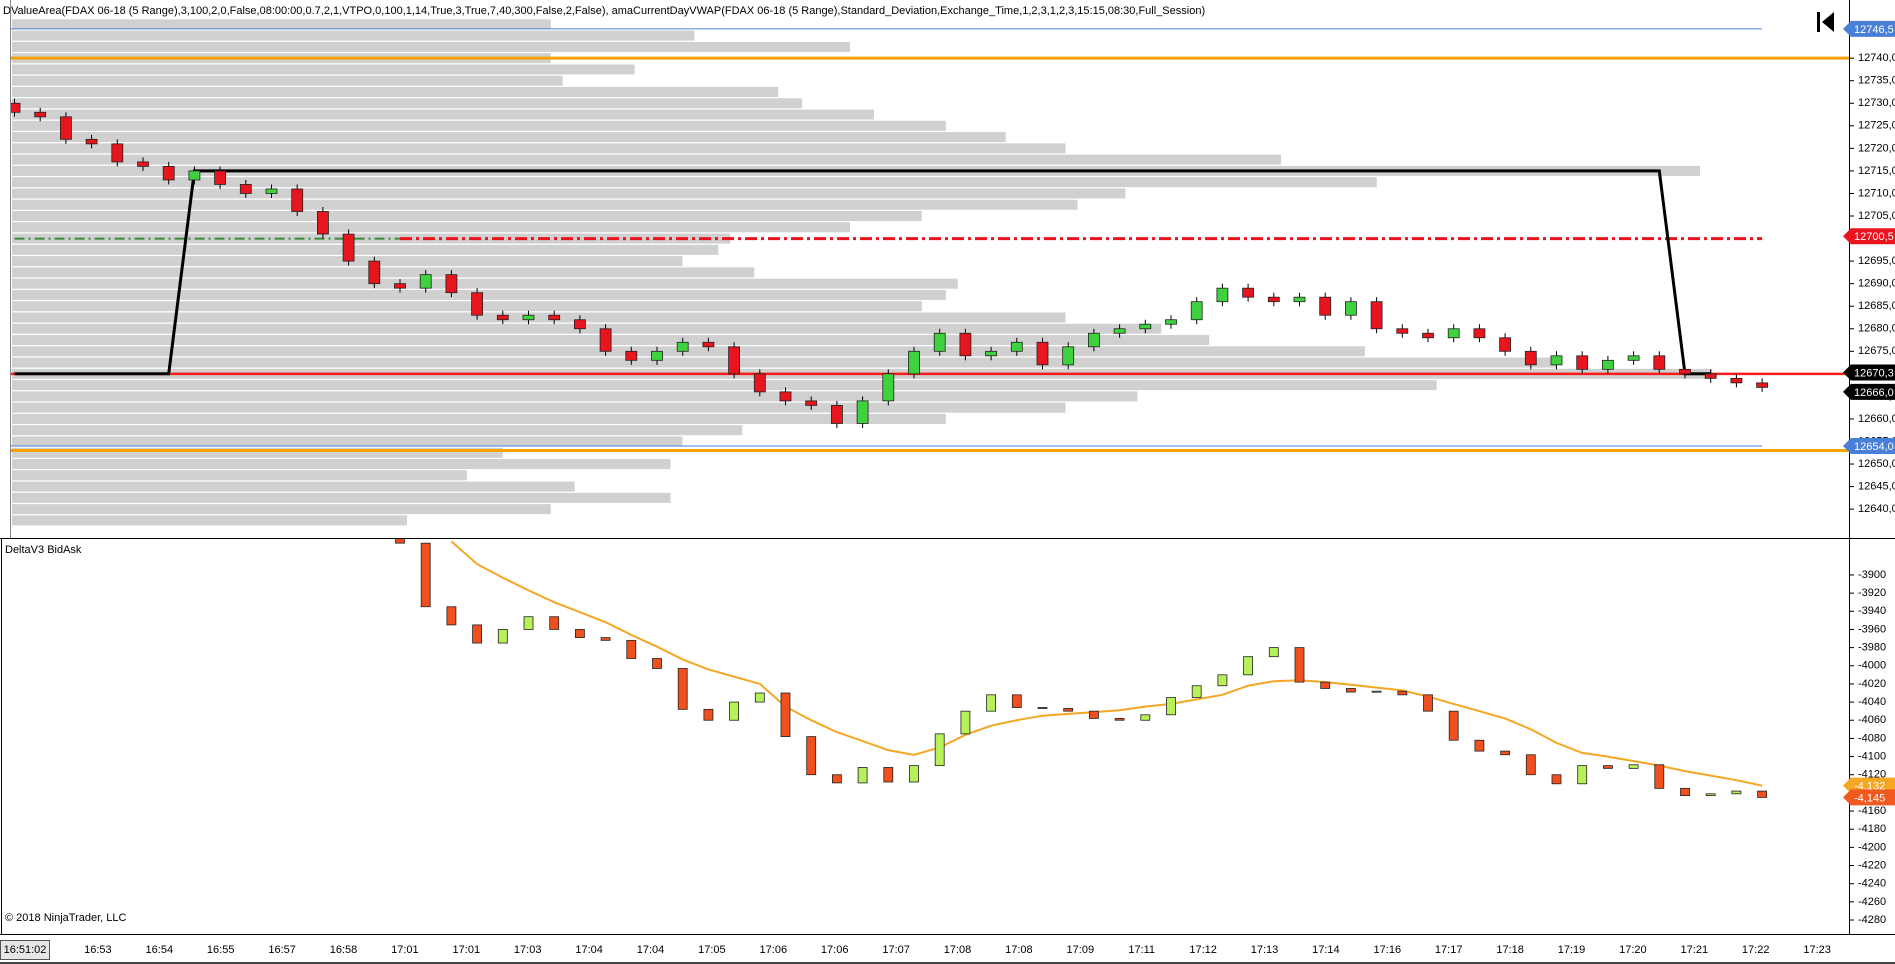 This screenshot has height=964, width=1895. What do you see at coordinates (1825, 22) in the screenshot?
I see `collapse-icon` at bounding box center [1825, 22].